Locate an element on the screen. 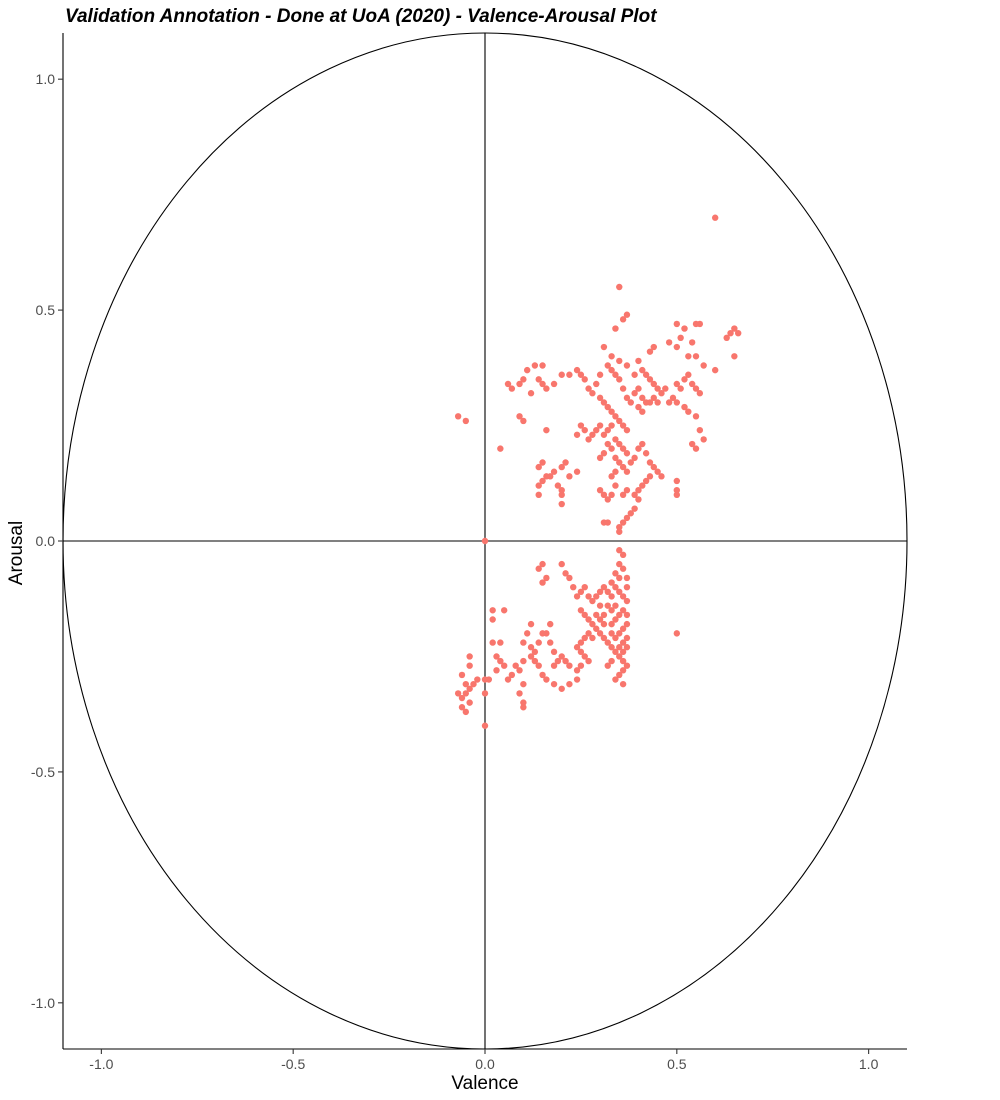 This screenshot has height=1100, width=1000. x-tick-label: 0.5 is located at coordinates (677, 1064).